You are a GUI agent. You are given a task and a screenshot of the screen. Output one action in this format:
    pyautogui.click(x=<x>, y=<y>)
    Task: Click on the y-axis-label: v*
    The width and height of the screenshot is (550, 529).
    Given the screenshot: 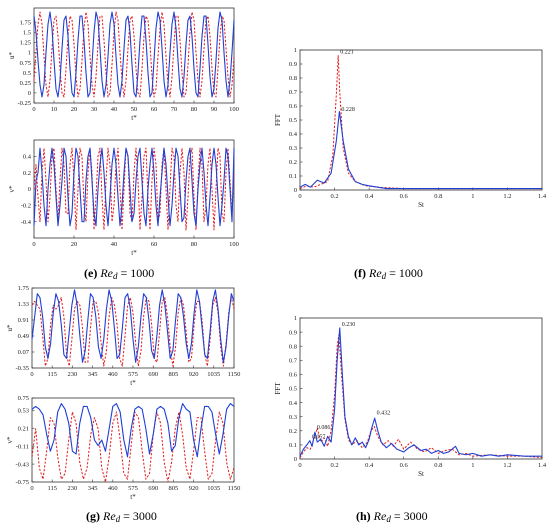 What is the action you would take?
    pyautogui.click(x=10, y=440)
    